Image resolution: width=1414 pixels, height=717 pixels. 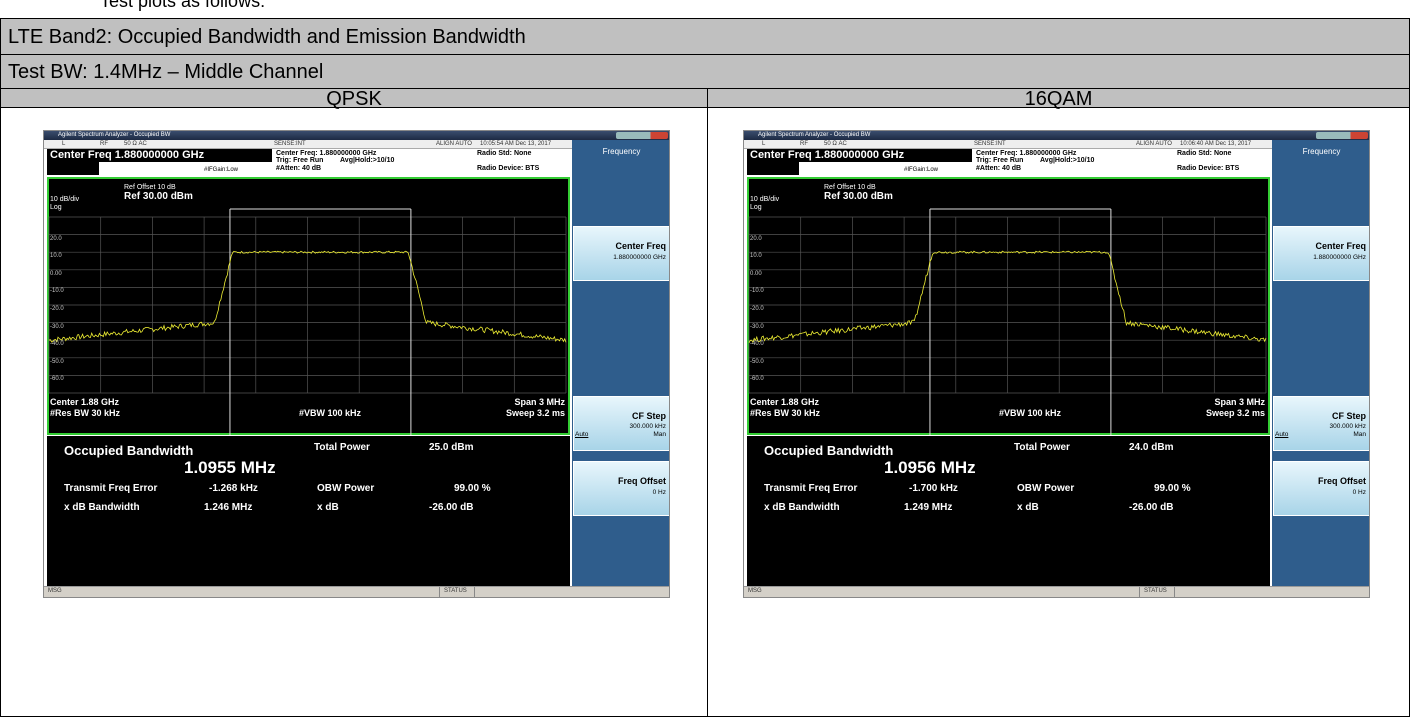 I want to click on status-item: RF, so click(x=804, y=144).